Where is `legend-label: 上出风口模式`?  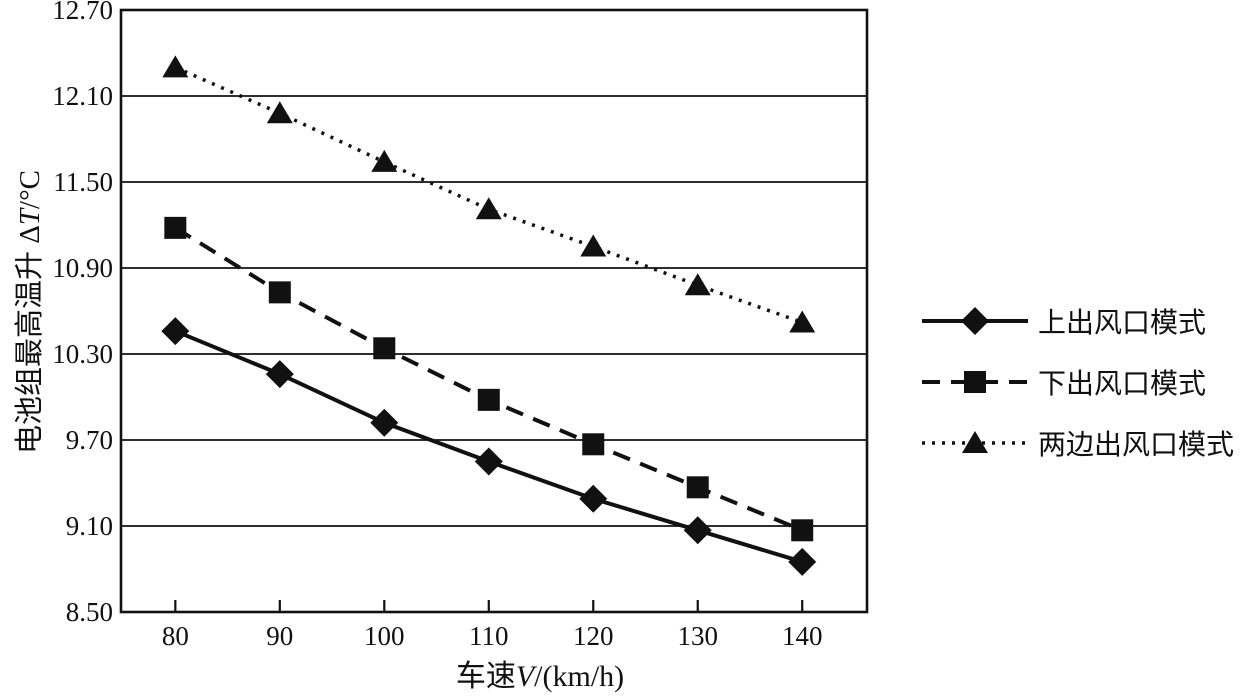
legend-label: 上出风口模式 is located at coordinates (1122, 323).